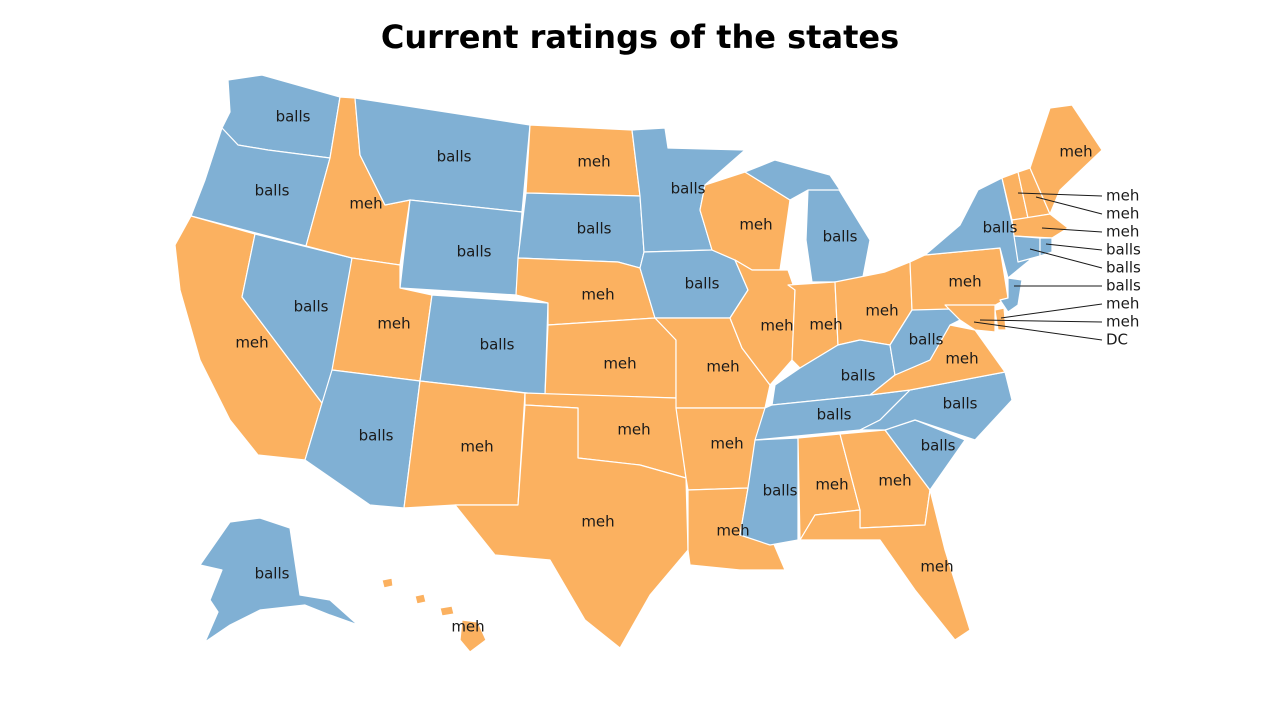 The height and width of the screenshot is (720, 1280). I want to click on label-AR: meh, so click(726, 444).